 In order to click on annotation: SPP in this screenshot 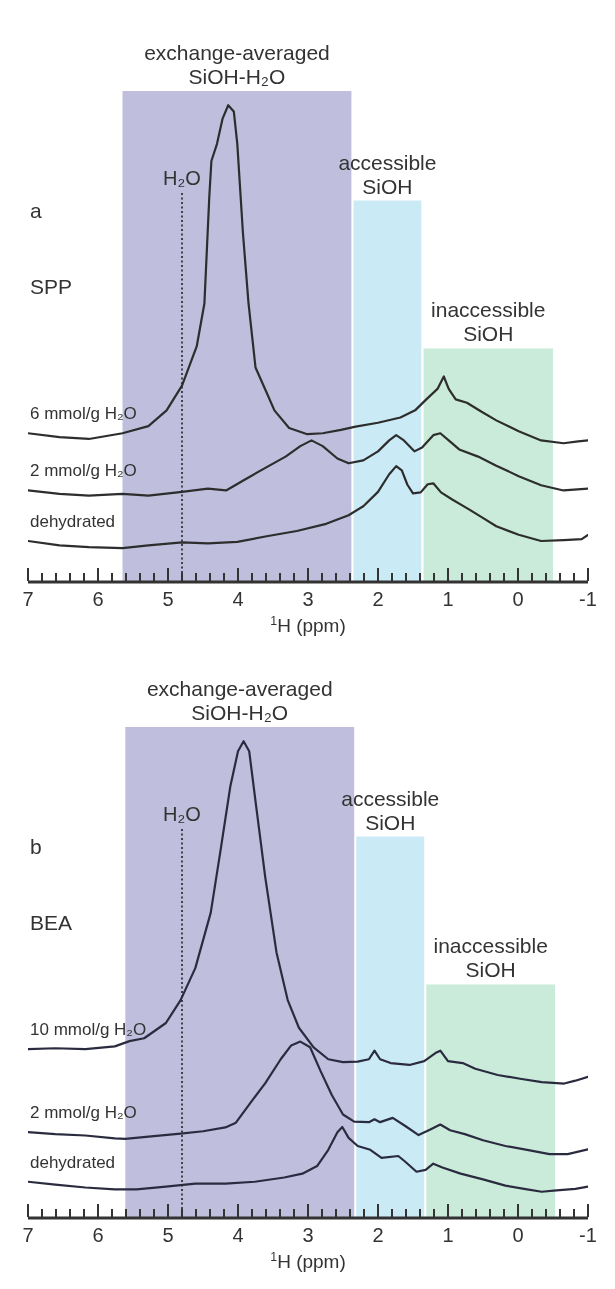, I will do `click(51, 287)`.